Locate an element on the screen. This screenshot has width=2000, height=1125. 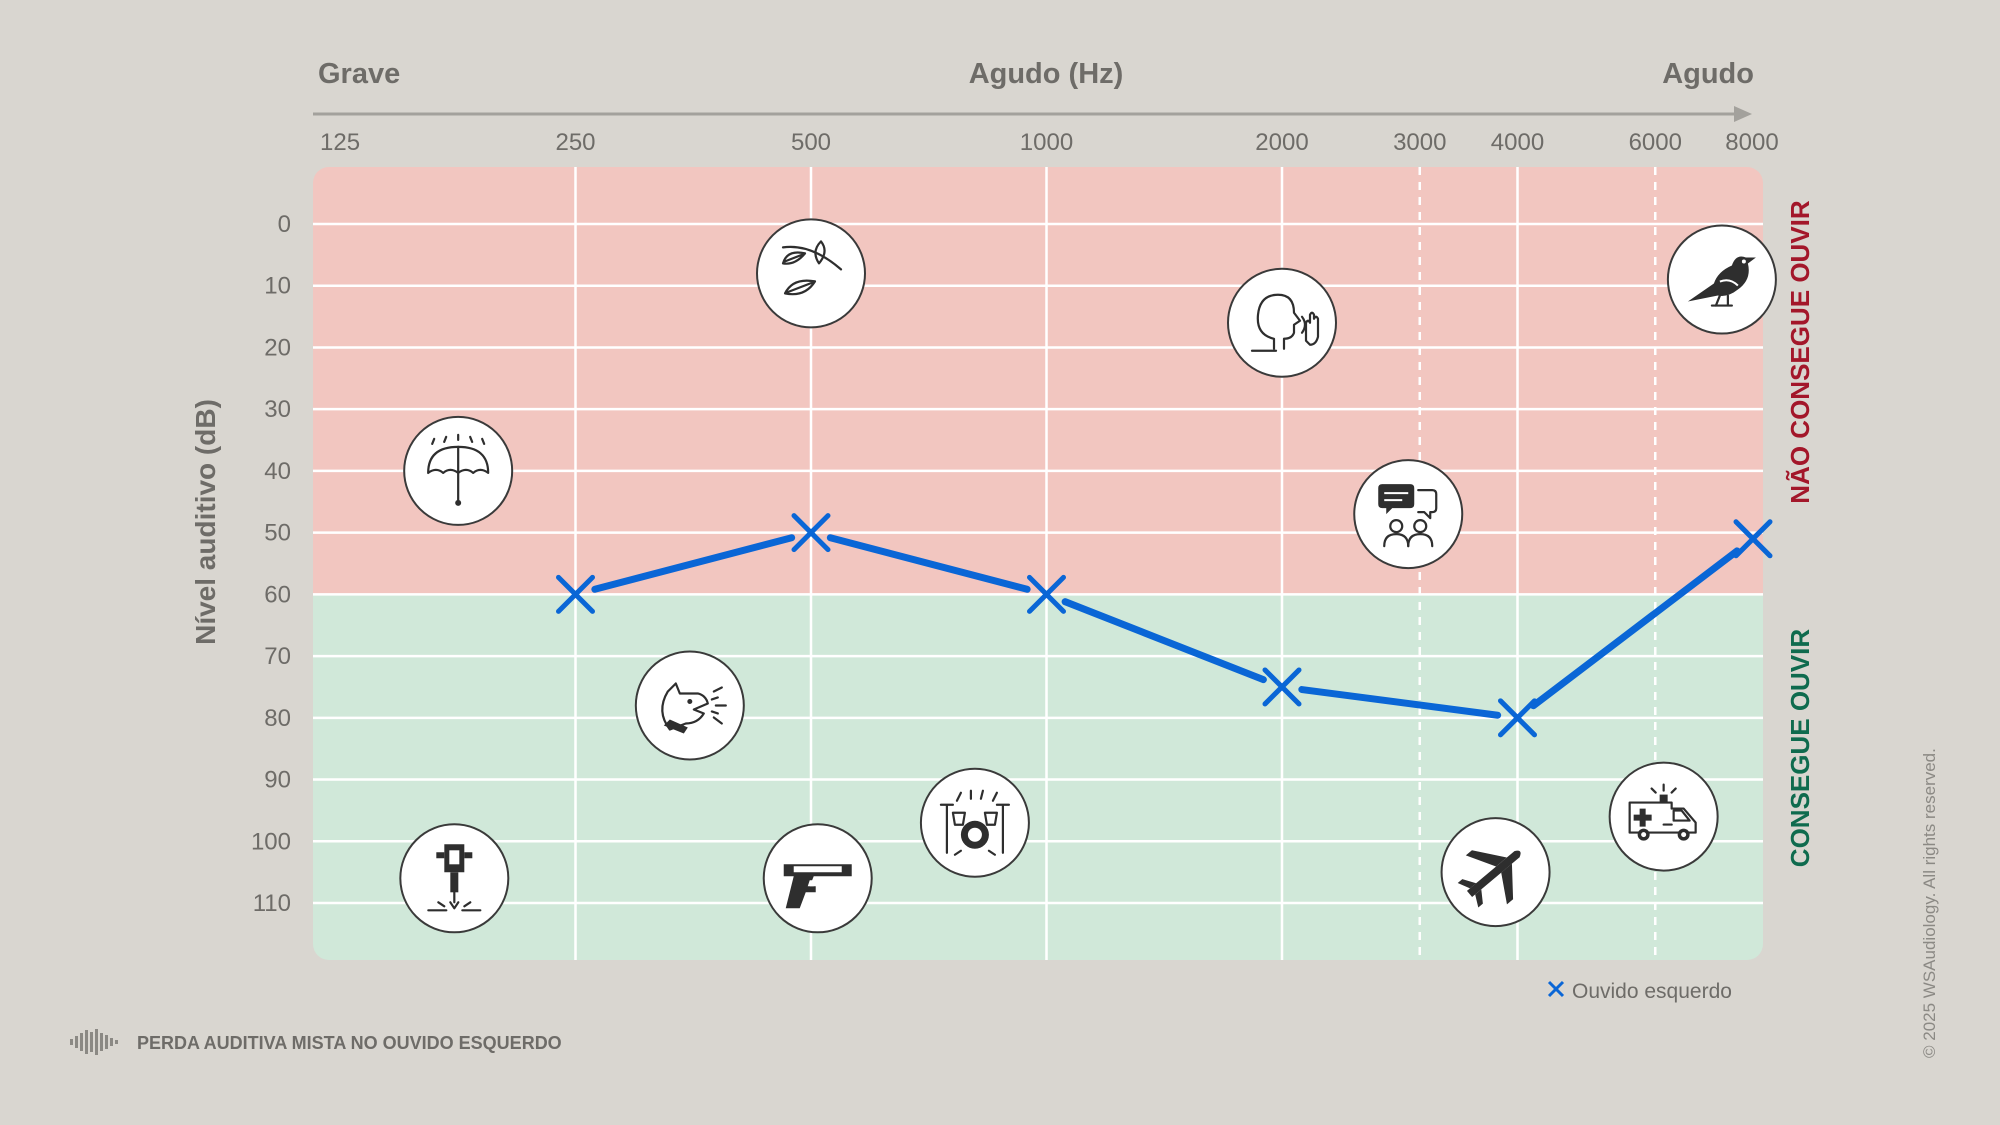
drum-kit-icon is located at coordinates (974, 822).